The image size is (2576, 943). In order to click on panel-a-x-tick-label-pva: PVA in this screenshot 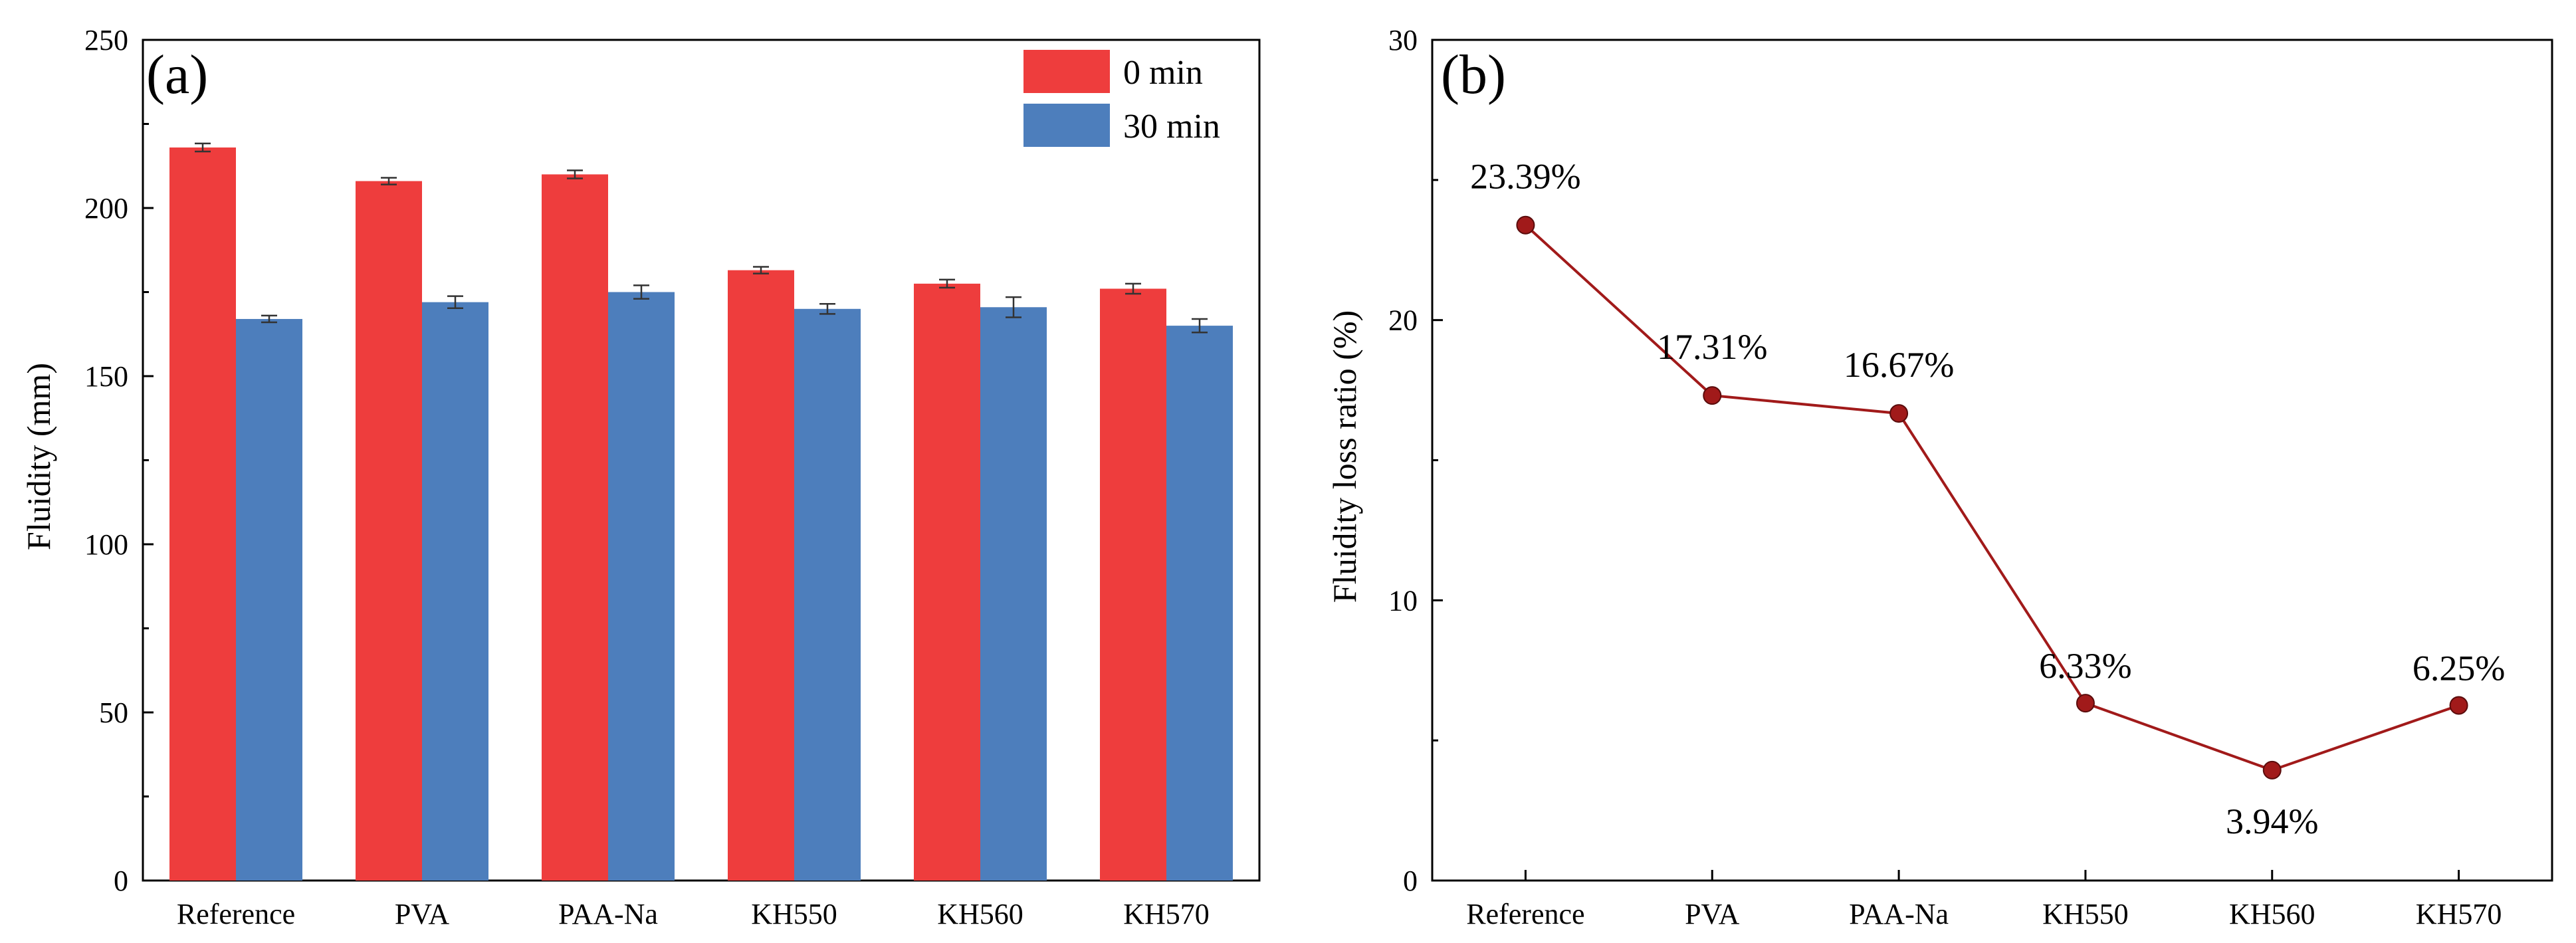, I will do `click(422, 914)`.